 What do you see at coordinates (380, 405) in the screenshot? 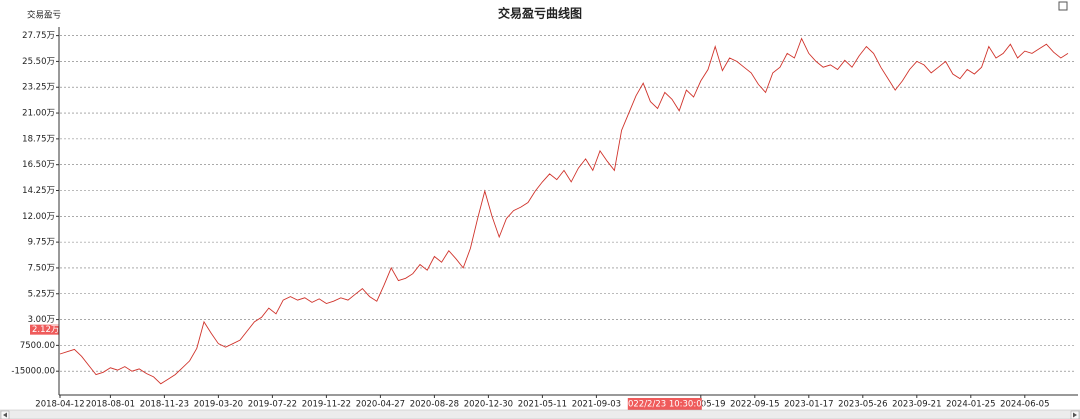
I see `x-tick-label: 2020-04-27` at bounding box center [380, 405].